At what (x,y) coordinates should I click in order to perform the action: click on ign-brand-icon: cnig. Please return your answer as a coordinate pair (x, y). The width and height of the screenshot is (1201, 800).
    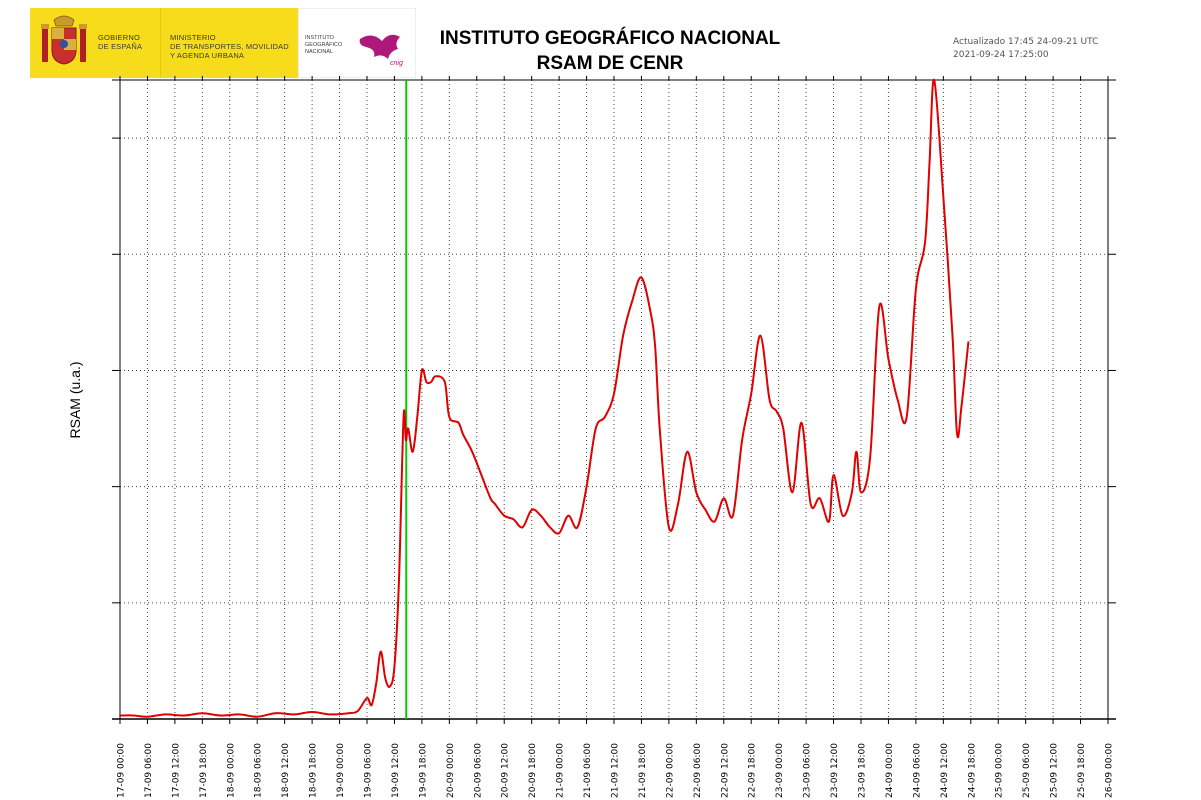
    Looking at the image, I should click on (381, 50).